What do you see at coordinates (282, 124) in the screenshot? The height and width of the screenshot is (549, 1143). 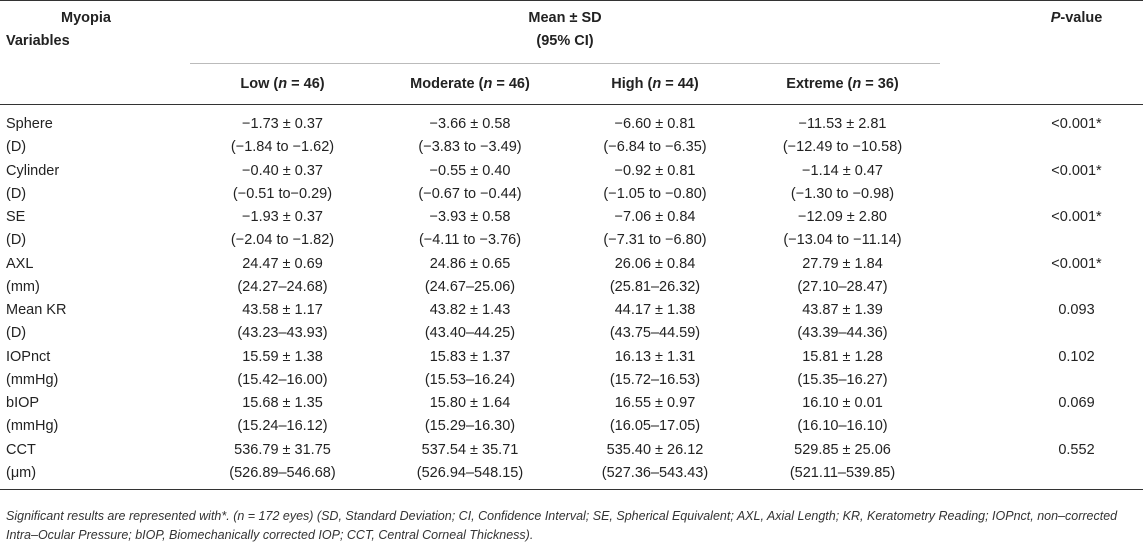 I see `mean-sd-value: −1.73 ± 0.37` at bounding box center [282, 124].